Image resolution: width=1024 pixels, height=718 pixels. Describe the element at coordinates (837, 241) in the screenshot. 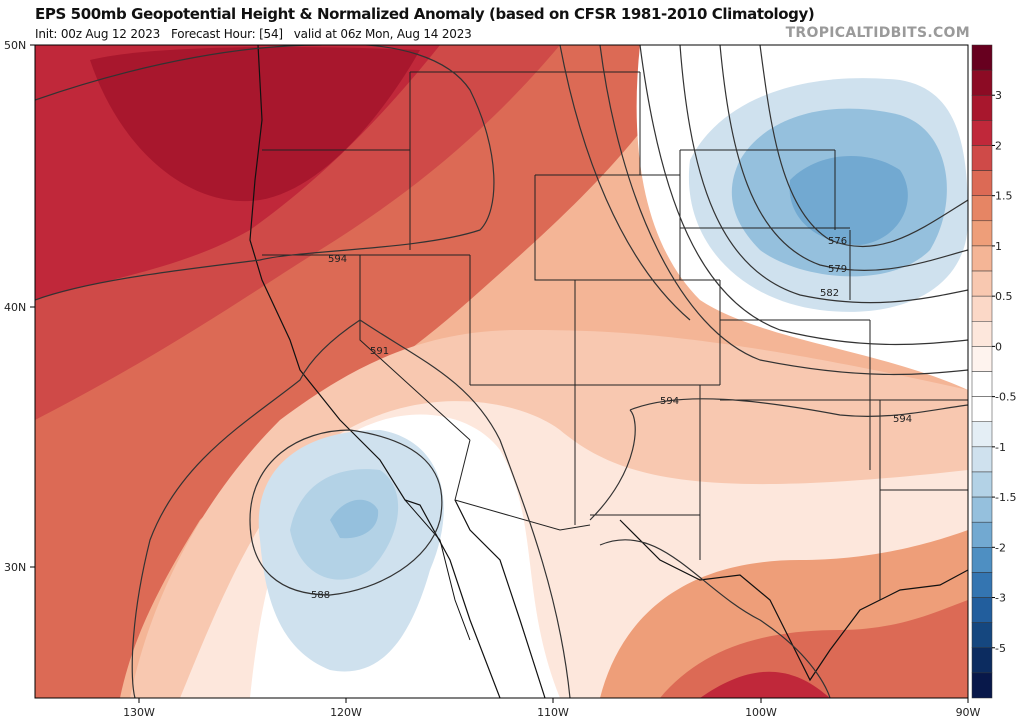

I see `contour-label: 576` at that location.